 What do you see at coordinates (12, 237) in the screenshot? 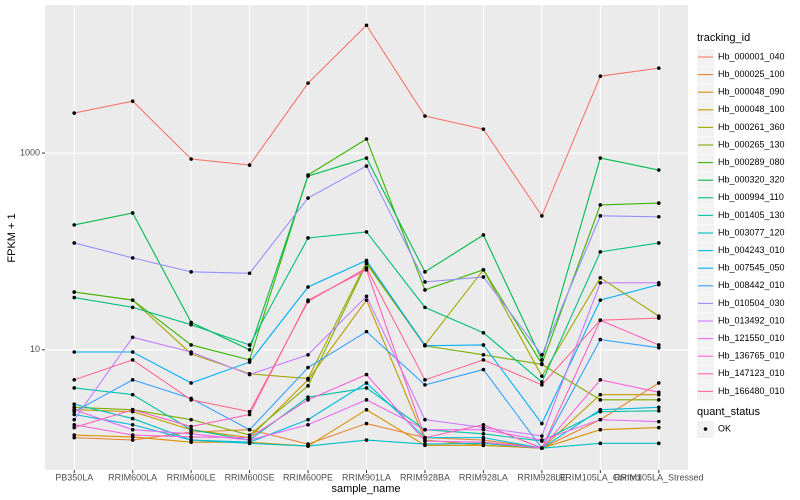
I see `y-axis-title: FPKM + 1` at bounding box center [12, 237].